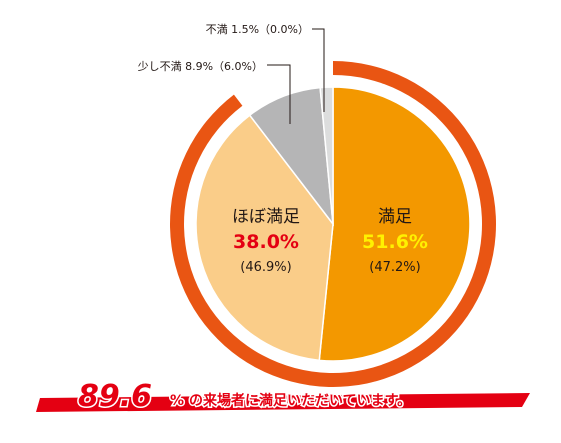 This screenshot has width=561, height=443. What do you see at coordinates (265, 267) in the screenshot?
I see `slice-prev-mostly: (46.9%)` at bounding box center [265, 267].